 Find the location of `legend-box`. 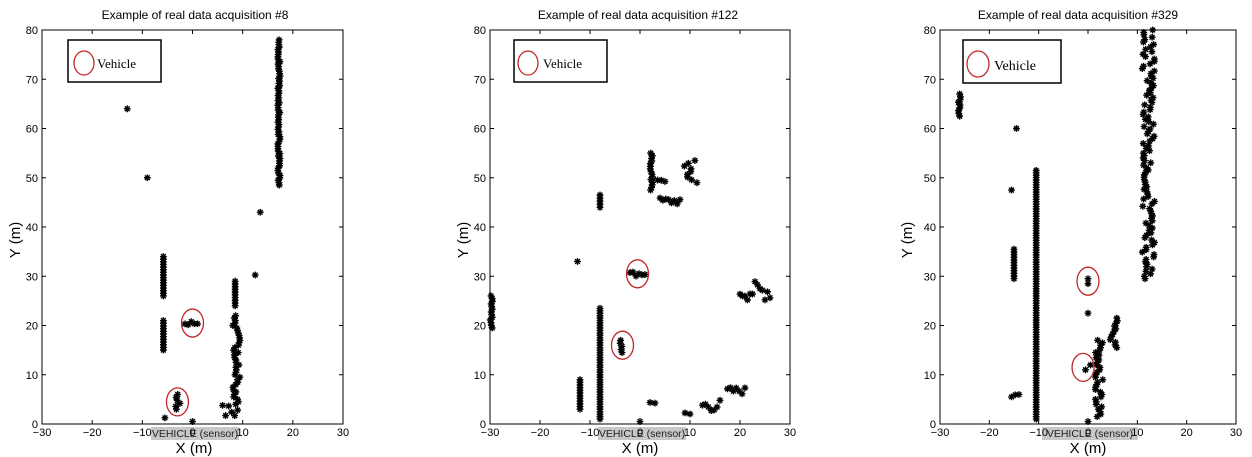

legend-box is located at coordinates (1012, 61).